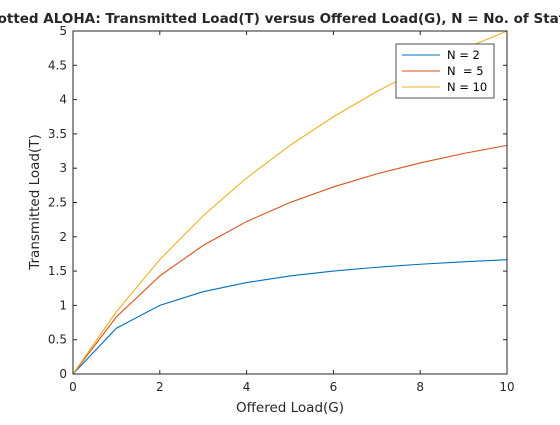 The width and height of the screenshot is (560, 425). I want to click on legend-label-1: N = 2, so click(463, 55).